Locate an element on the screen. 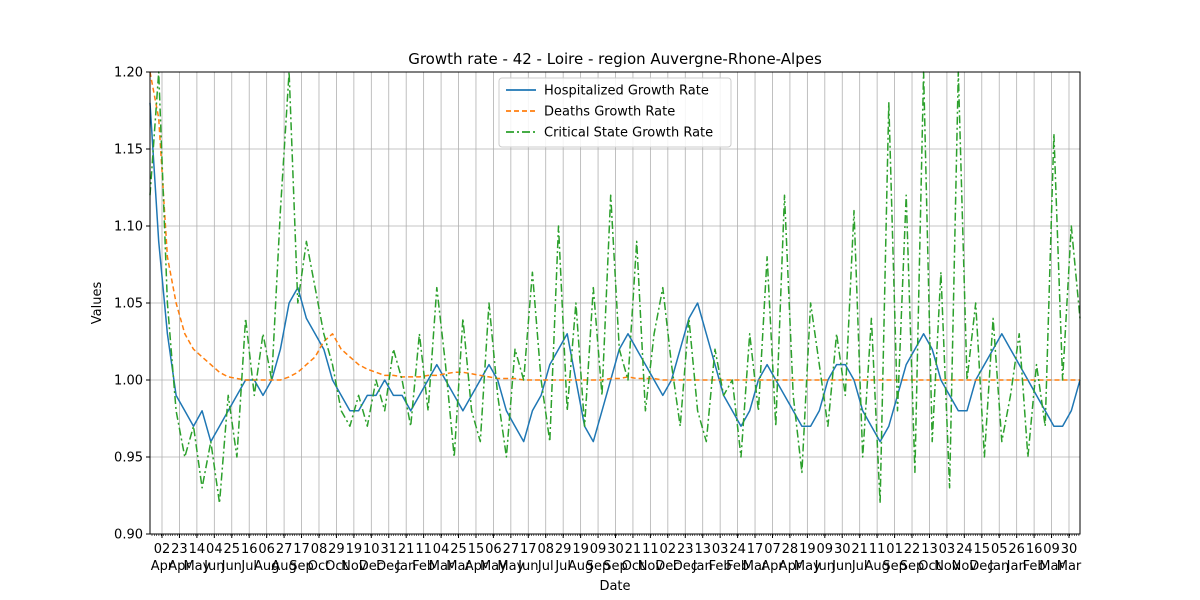 This screenshot has height=600, width=1200. x-tick-label-day: 27 is located at coordinates (511, 549).